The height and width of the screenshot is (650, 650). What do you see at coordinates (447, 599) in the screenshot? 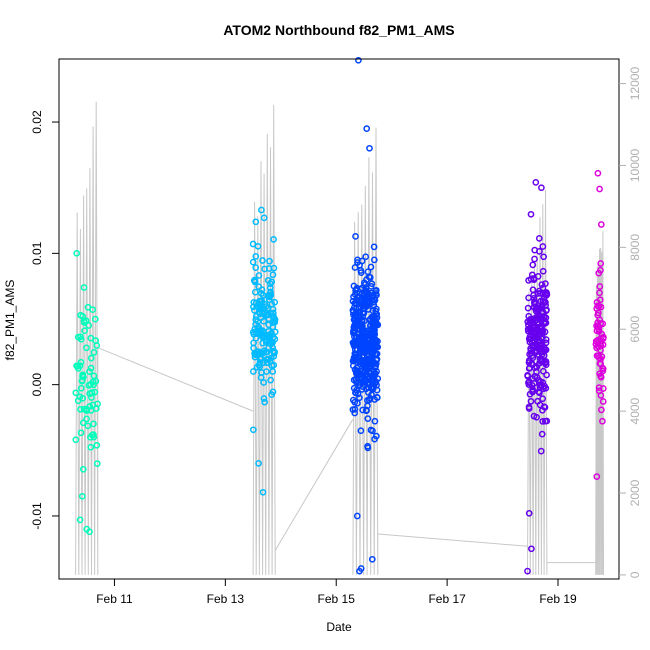
I see `x-tick-label: Feb 17` at bounding box center [447, 599].